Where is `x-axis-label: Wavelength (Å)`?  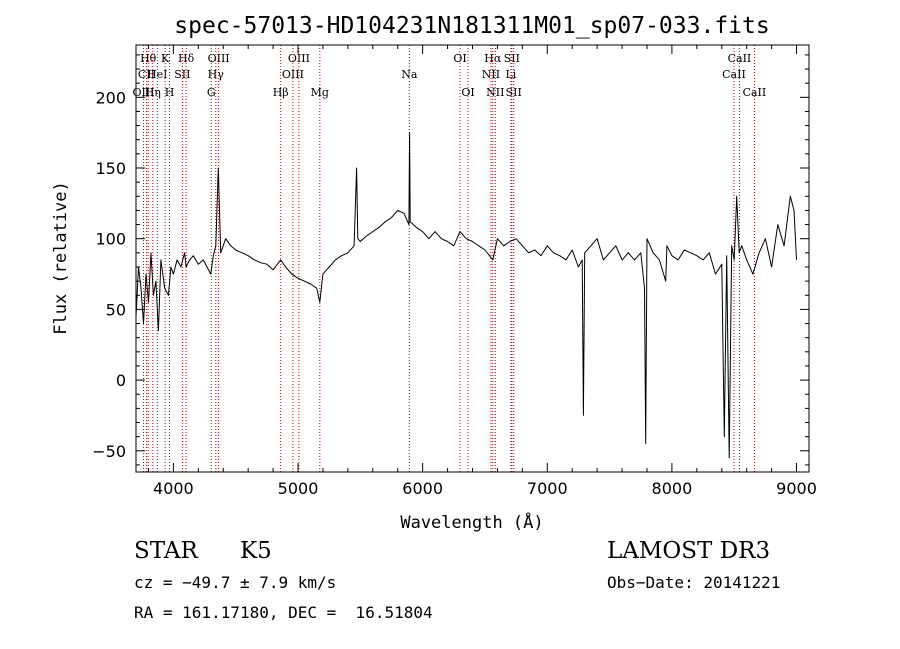
x-axis-label: Wavelength (Å) is located at coordinates (471, 522).